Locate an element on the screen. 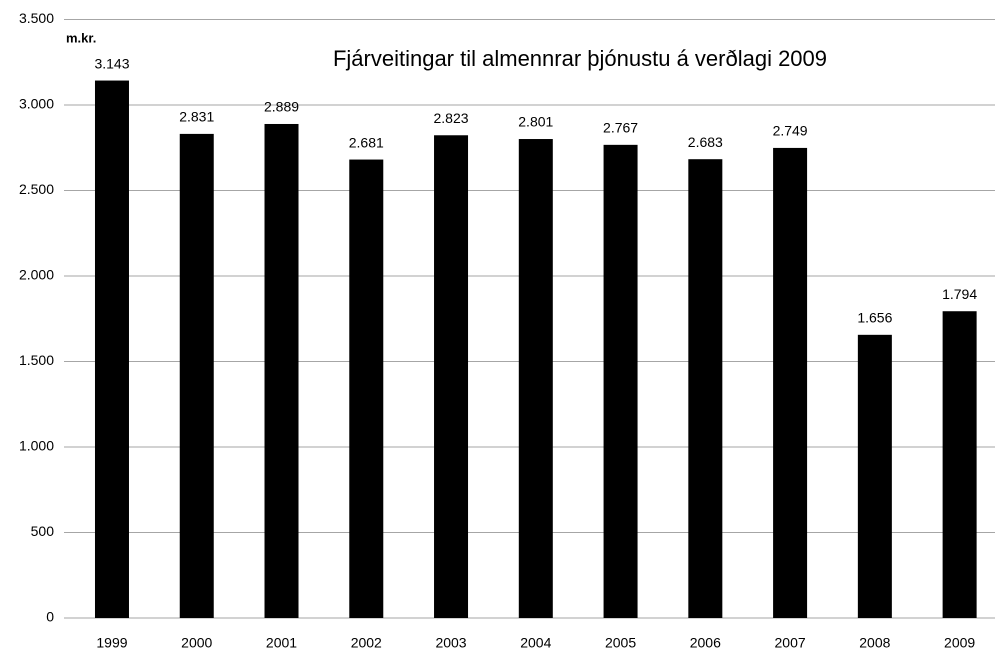 The width and height of the screenshot is (1002, 652). value-label: 1.656 is located at coordinates (874, 318).